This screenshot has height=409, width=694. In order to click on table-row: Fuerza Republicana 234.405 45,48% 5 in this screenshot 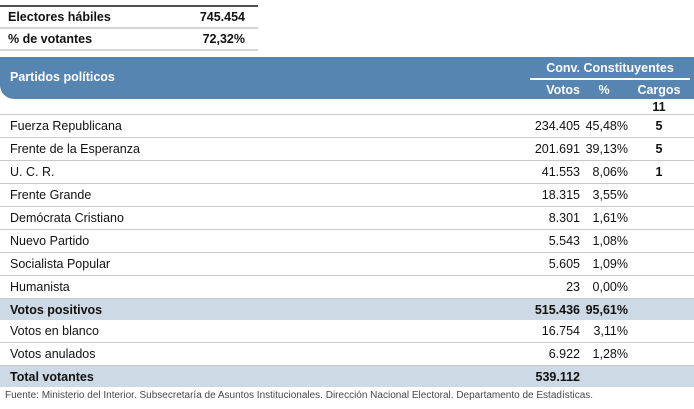, I will do `click(347, 126)`.